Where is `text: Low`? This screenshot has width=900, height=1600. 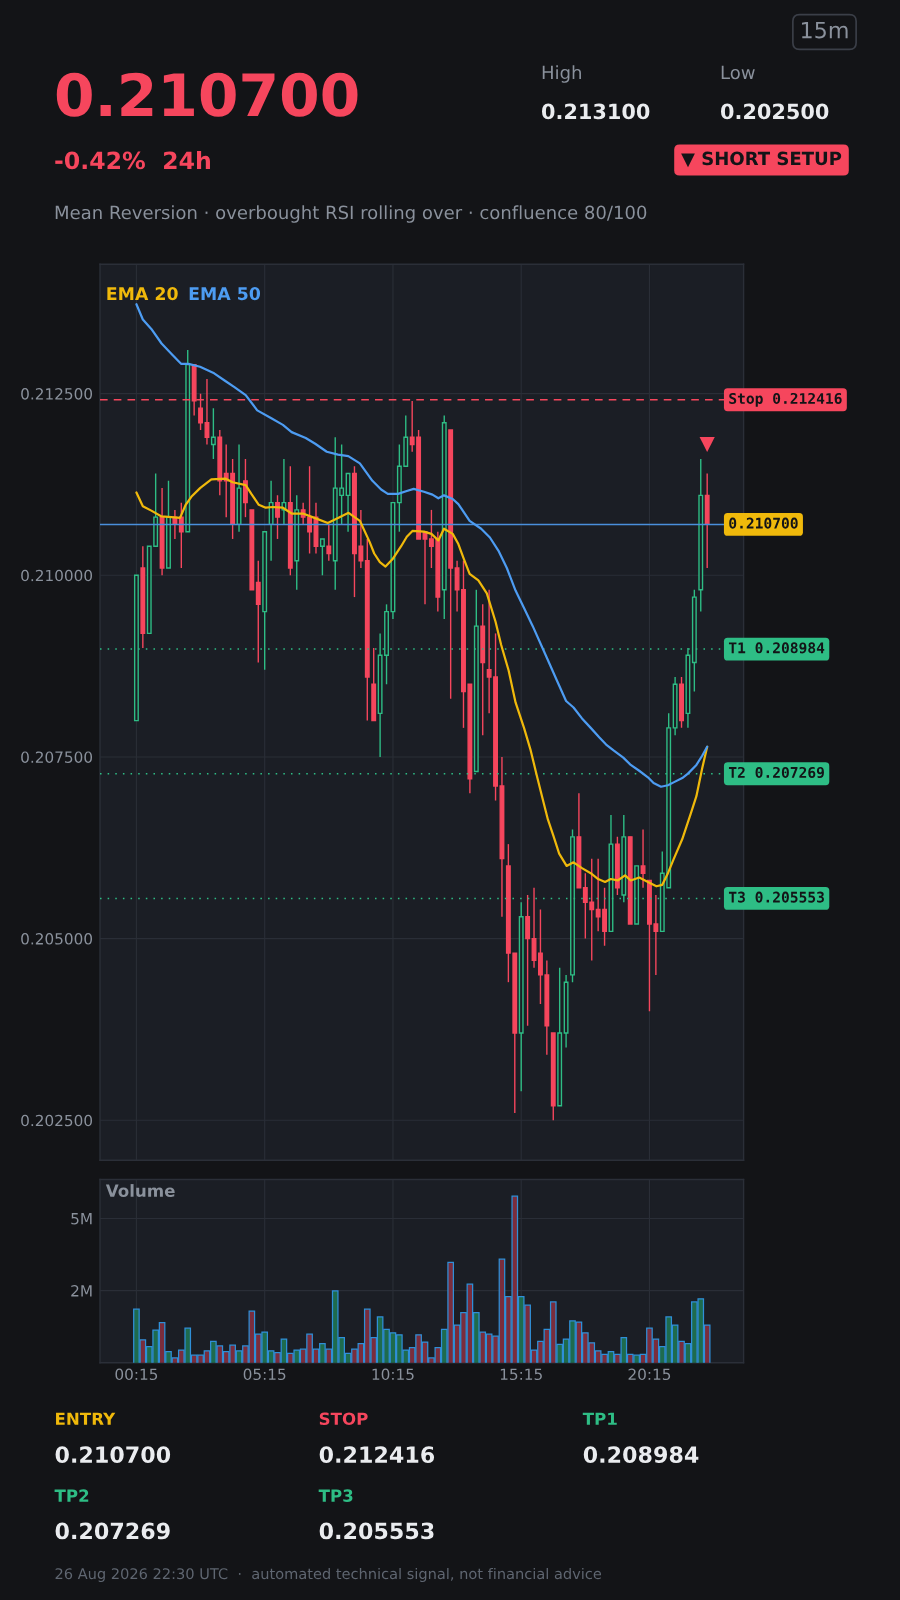
text: Low is located at coordinates (738, 72).